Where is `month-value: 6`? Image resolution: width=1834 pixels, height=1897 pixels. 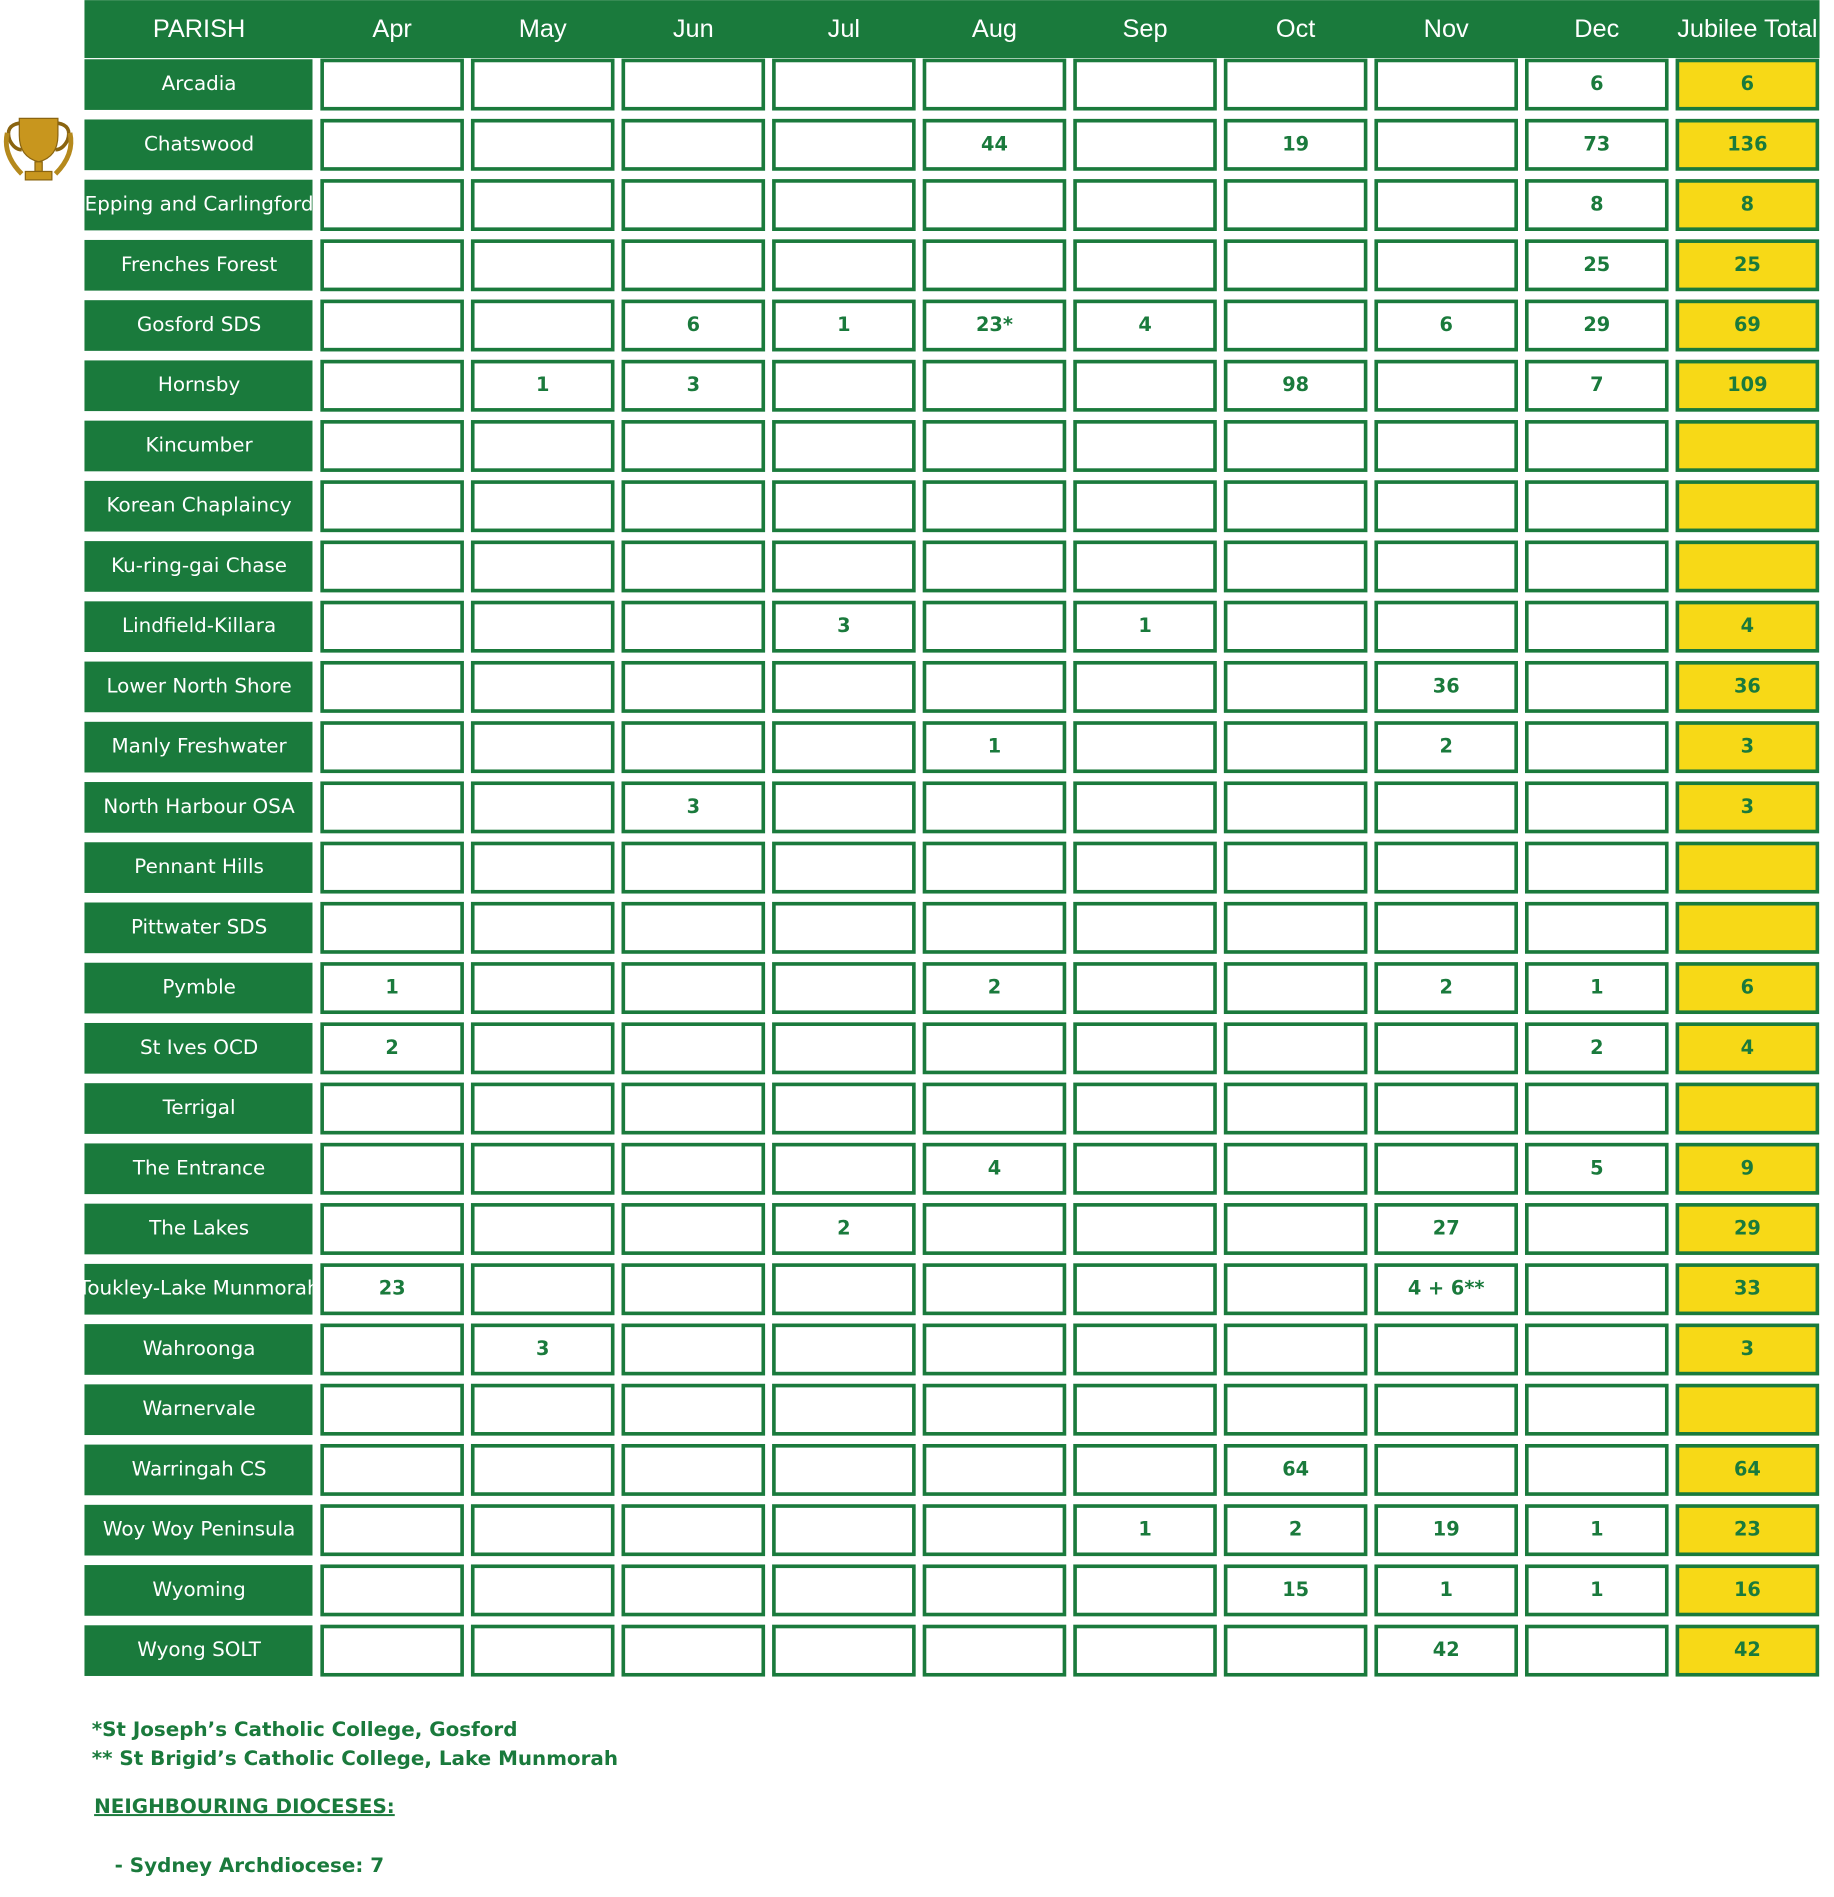
month-value: 6 is located at coordinates (1445, 324).